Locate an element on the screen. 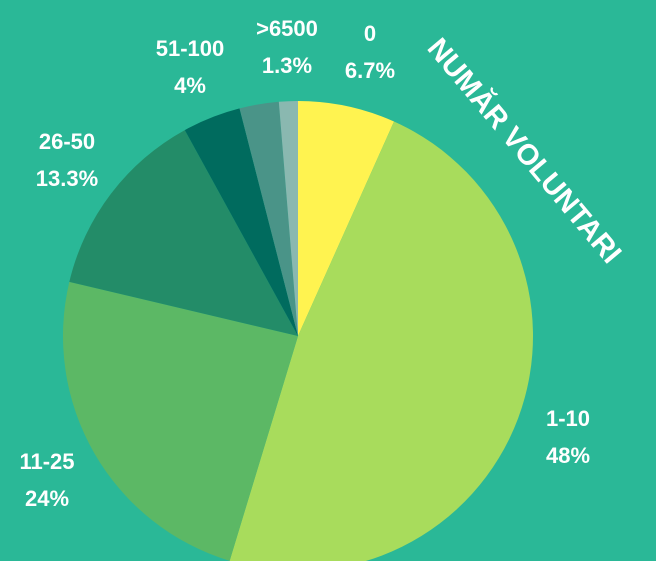  slice-label: 51-100 is located at coordinates (190, 48).